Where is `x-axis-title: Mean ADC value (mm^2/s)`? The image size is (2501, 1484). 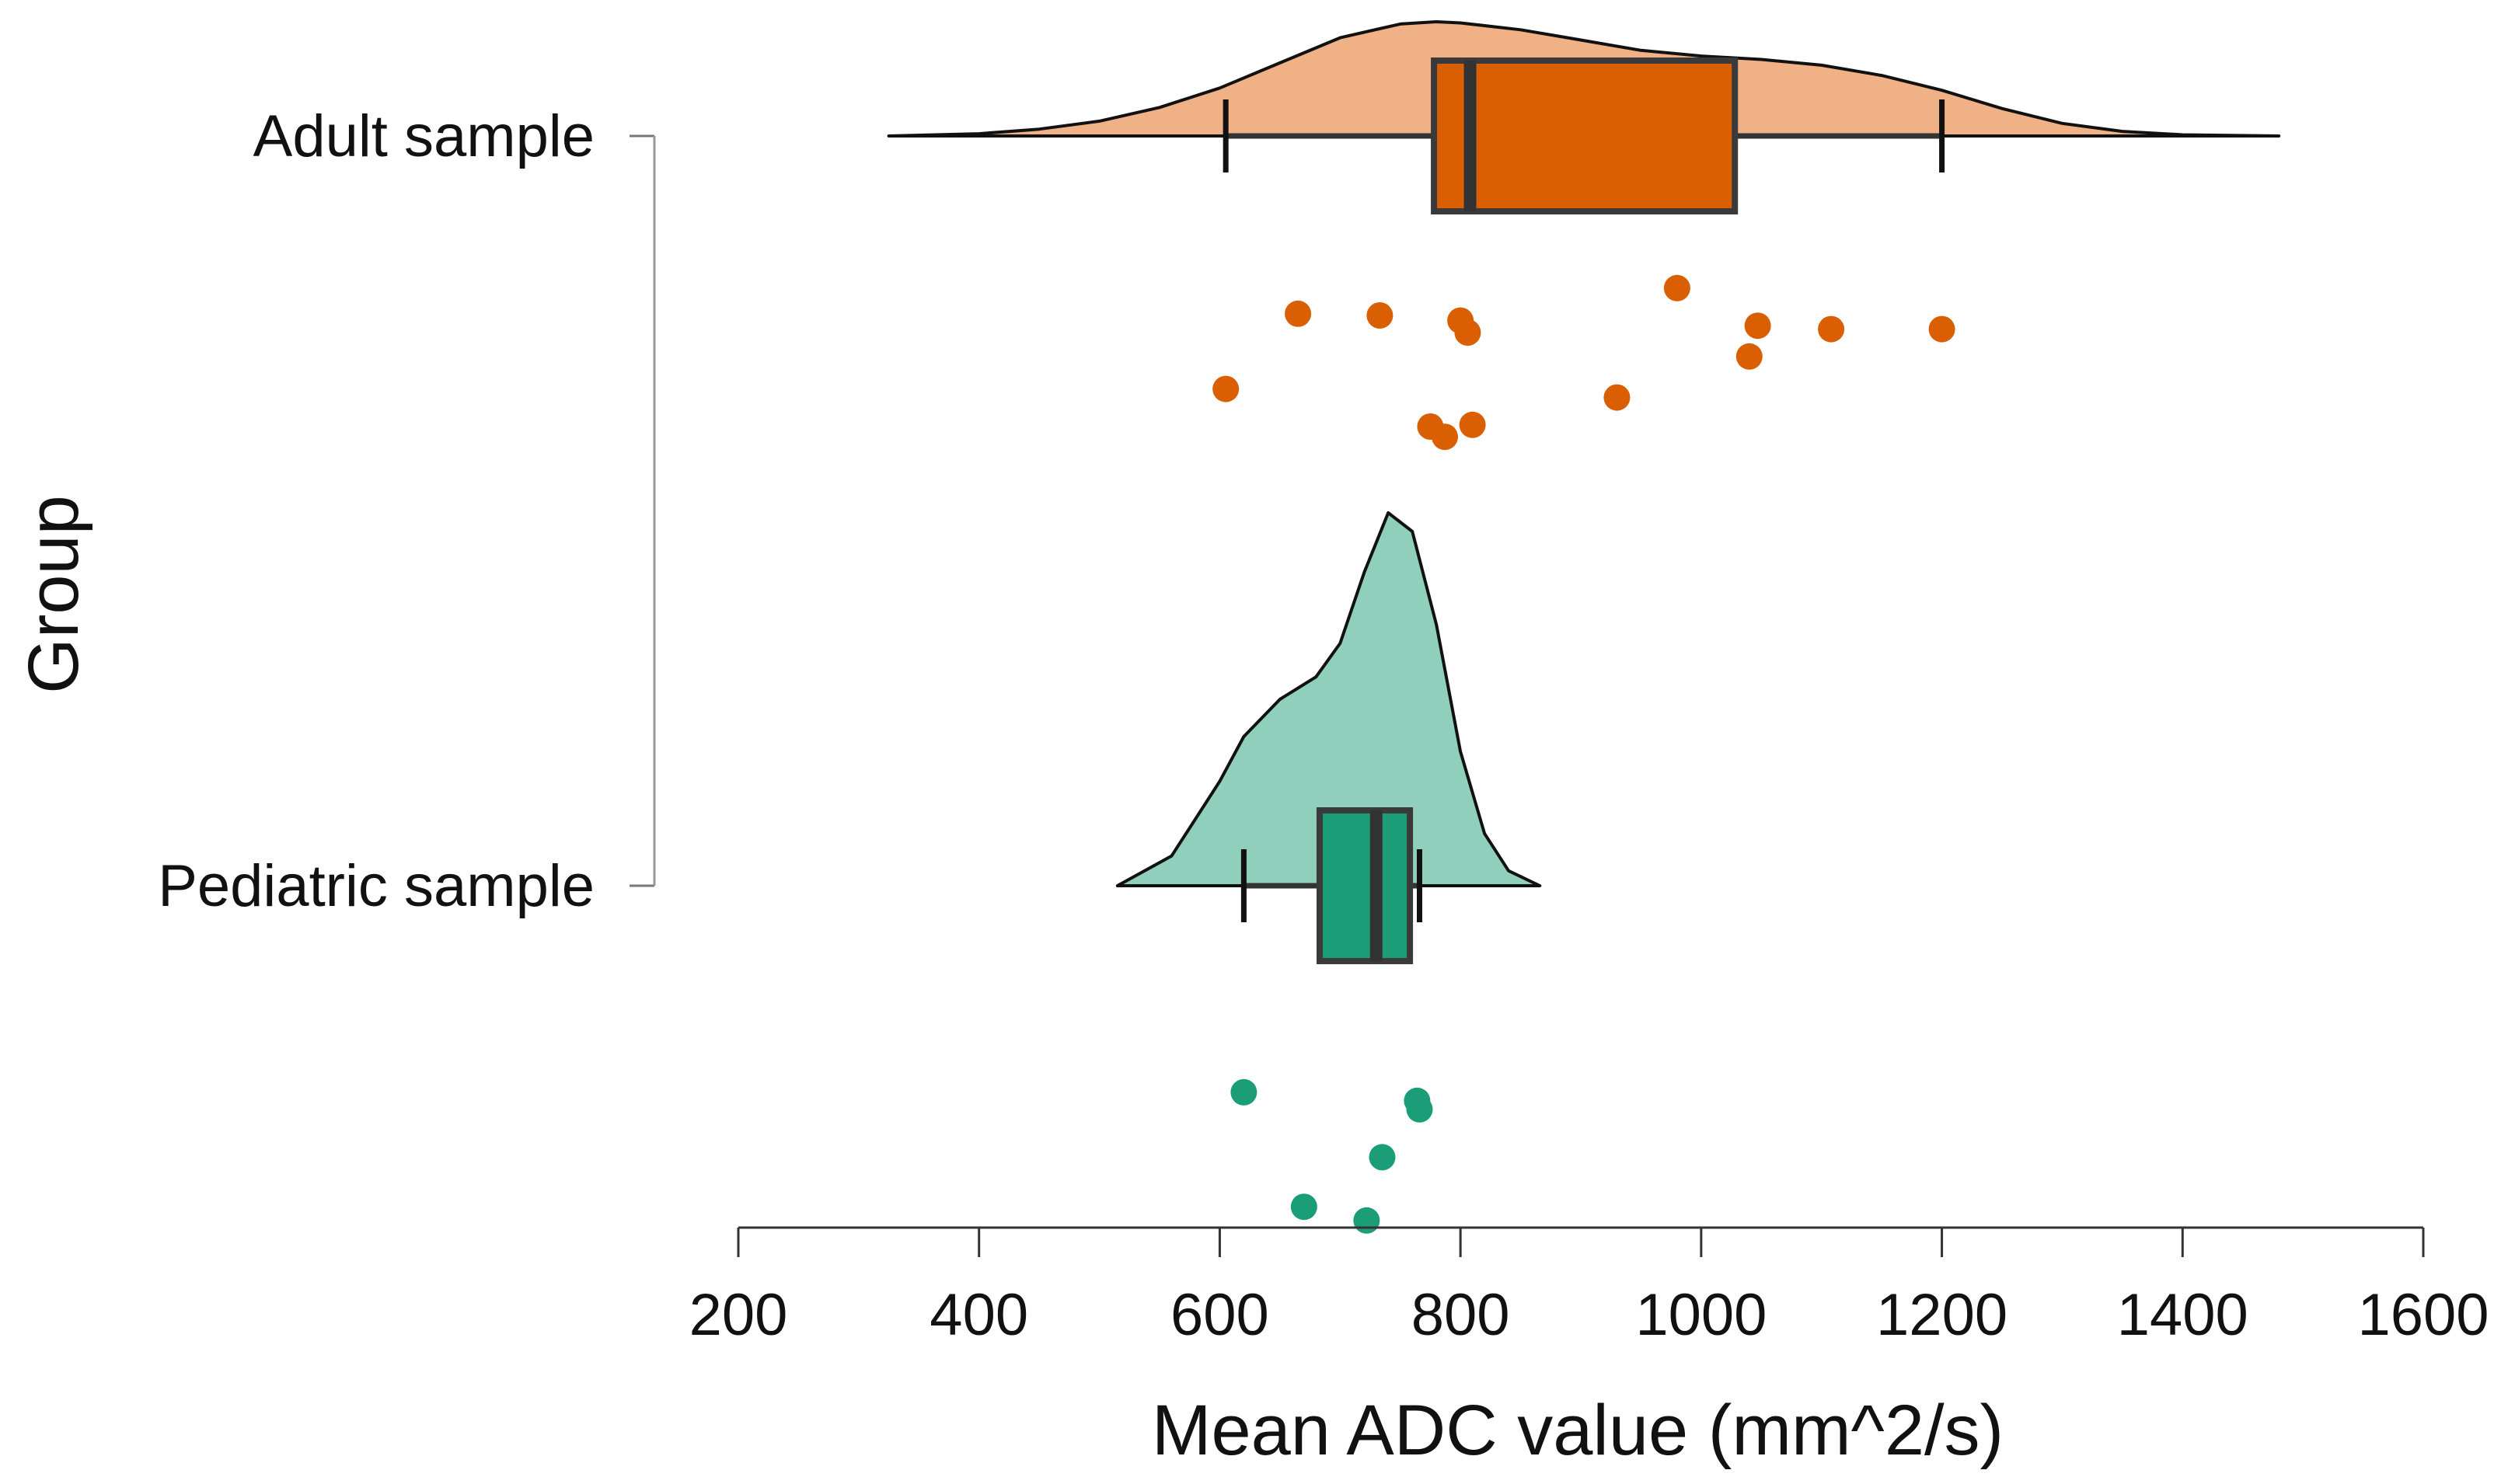 x-axis-title: Mean ADC value (mm^2/s) is located at coordinates (1578, 1430).